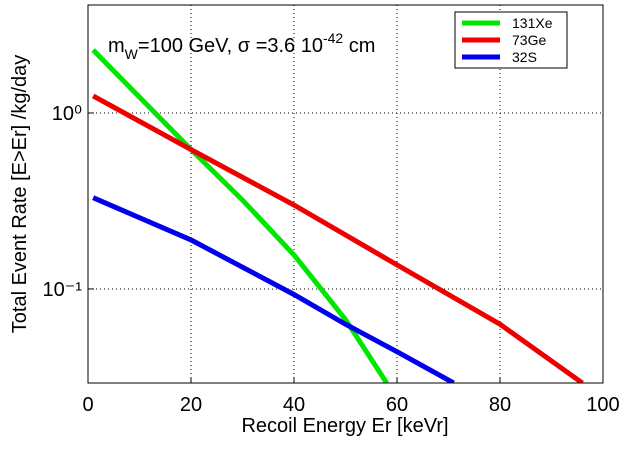 Image resolution: width=629 pixels, height=450 pixels. Describe the element at coordinates (532, 23) in the screenshot. I see `legend-label: 131Xe` at that location.